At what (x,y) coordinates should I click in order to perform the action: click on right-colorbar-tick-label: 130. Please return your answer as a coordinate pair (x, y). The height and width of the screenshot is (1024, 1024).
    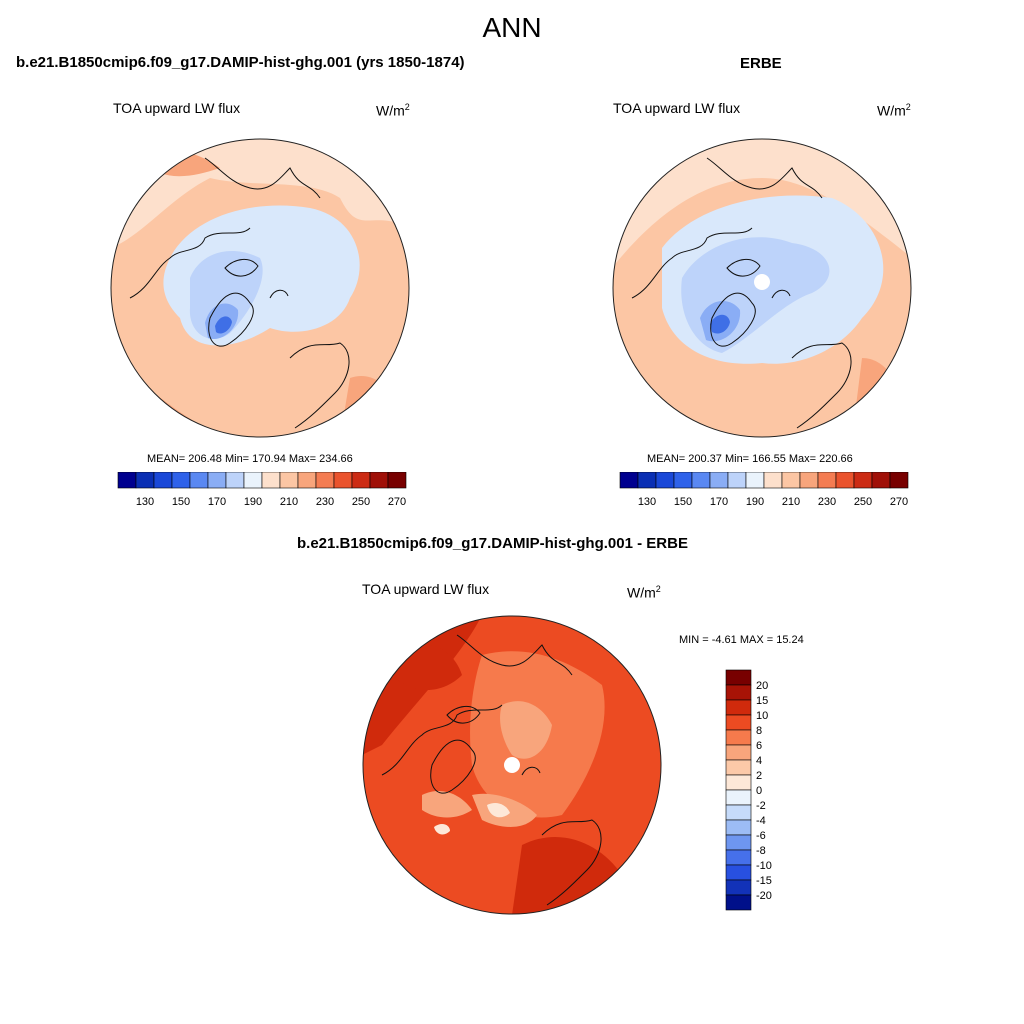
    Looking at the image, I should click on (647, 502).